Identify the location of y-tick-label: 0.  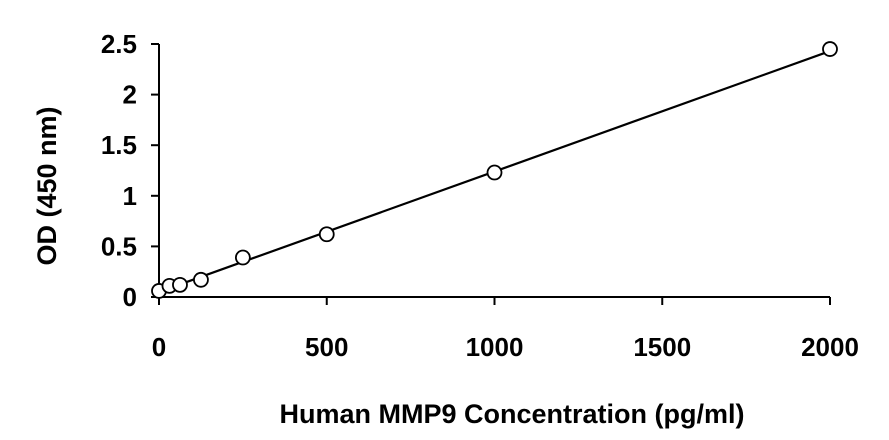
(130, 297).